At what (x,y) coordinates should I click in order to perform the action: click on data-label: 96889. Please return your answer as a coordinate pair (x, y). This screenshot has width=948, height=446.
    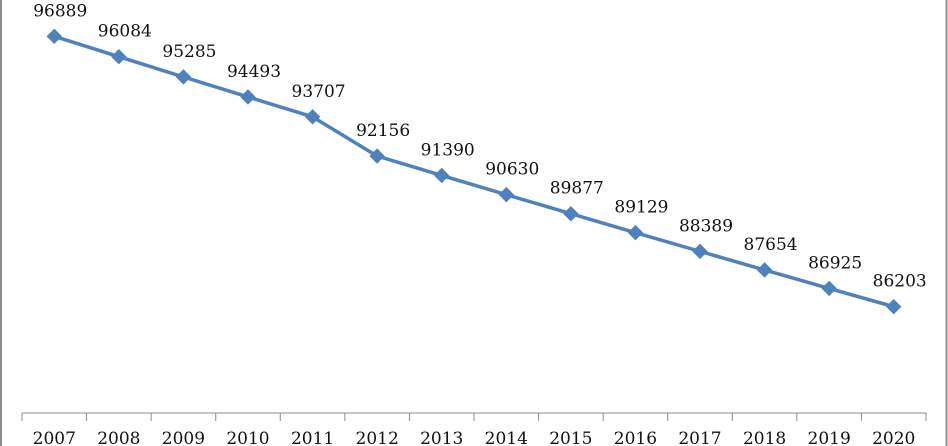
    Looking at the image, I should click on (60, 11).